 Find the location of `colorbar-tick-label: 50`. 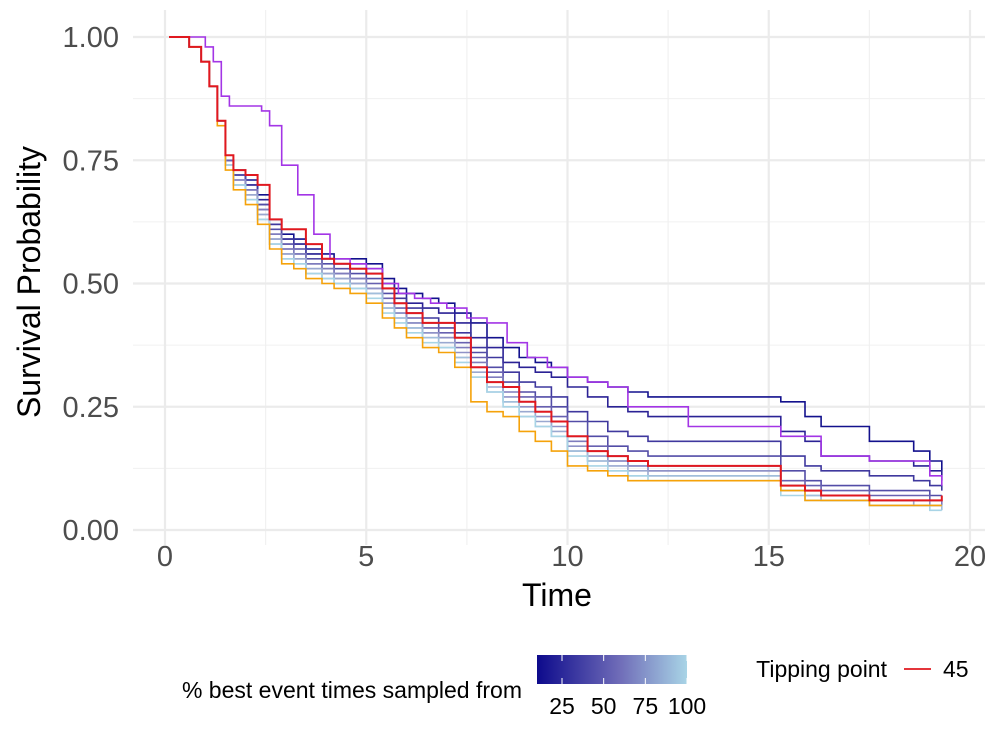

colorbar-tick-label: 50 is located at coordinates (604, 706).